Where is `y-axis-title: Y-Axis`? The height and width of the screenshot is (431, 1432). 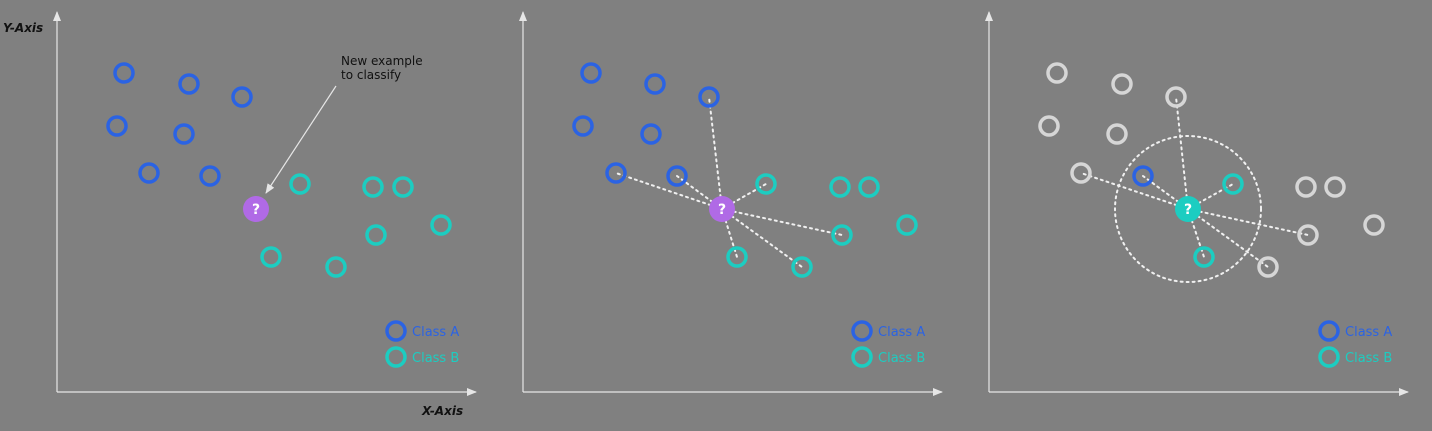 y-axis-title: Y-Axis is located at coordinates (23, 28).